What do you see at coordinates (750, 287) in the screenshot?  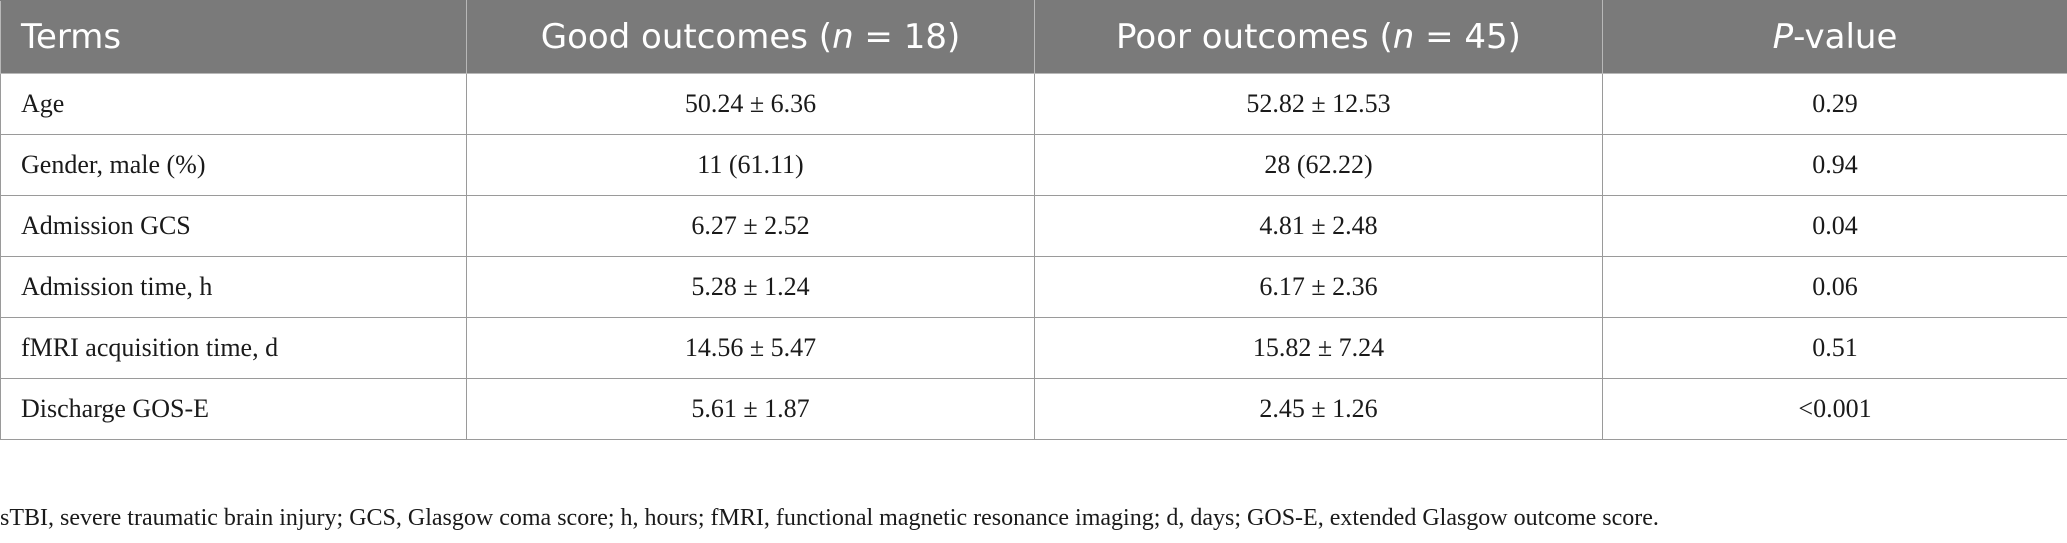 I see `good-outcomes-cell: 5.28 ± 1.24` at bounding box center [750, 287].